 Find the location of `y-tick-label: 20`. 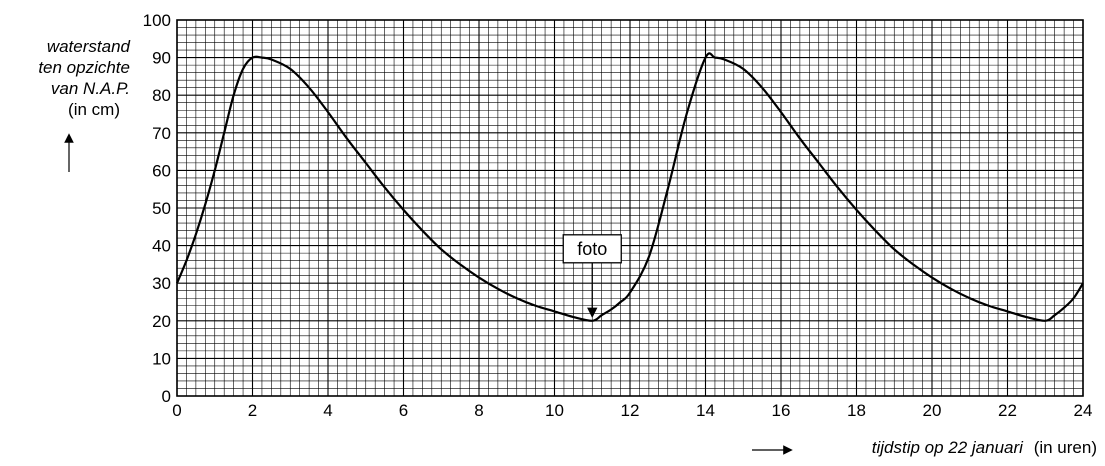

y-tick-label: 20 is located at coordinates (161, 321).